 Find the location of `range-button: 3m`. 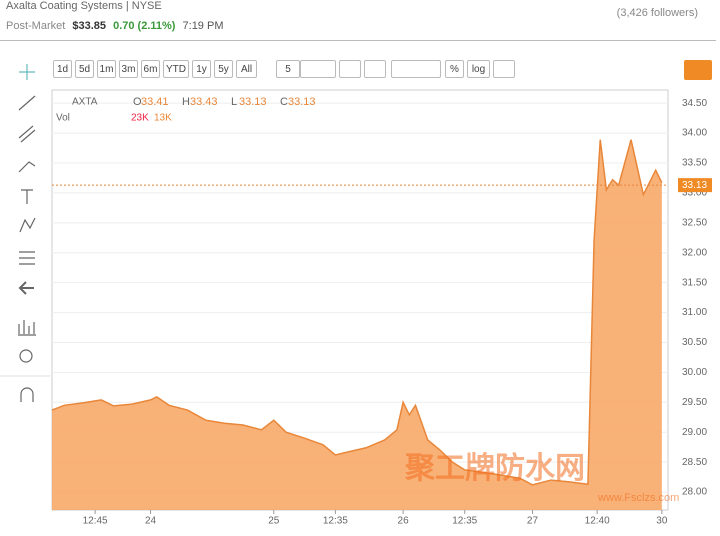

range-button: 3m is located at coordinates (128, 69).